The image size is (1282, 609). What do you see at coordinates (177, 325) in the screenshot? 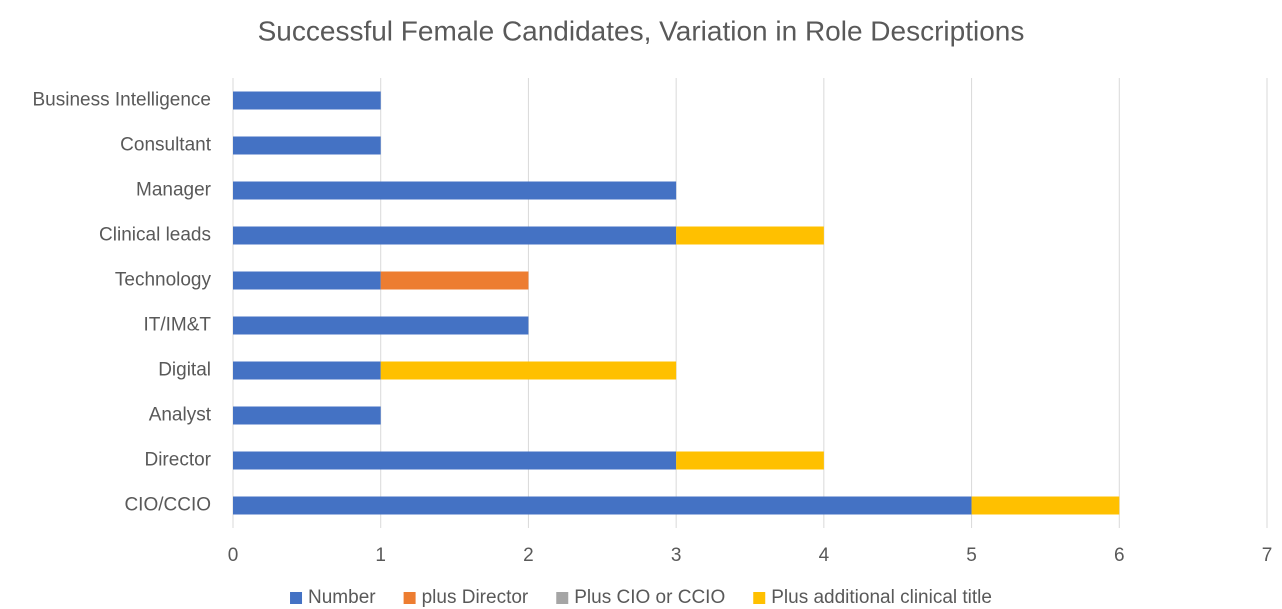
I see `y-tick-label: IT/IM&T` at bounding box center [177, 325].